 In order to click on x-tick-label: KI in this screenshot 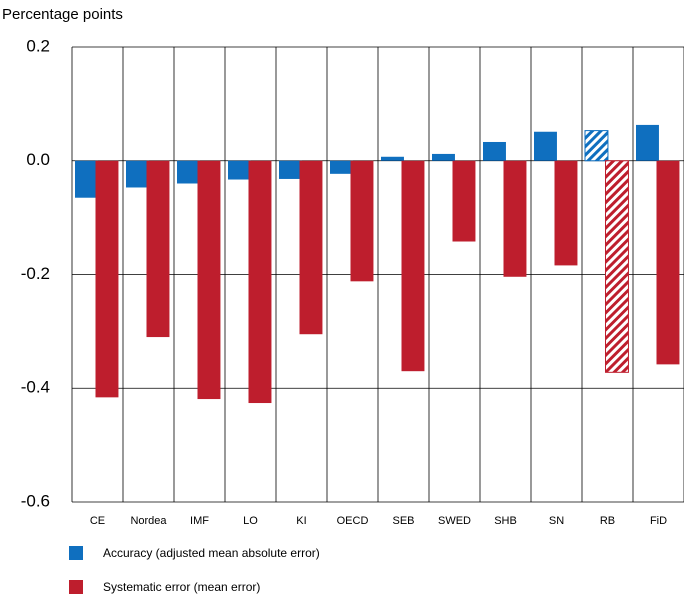, I will do `click(301, 521)`.